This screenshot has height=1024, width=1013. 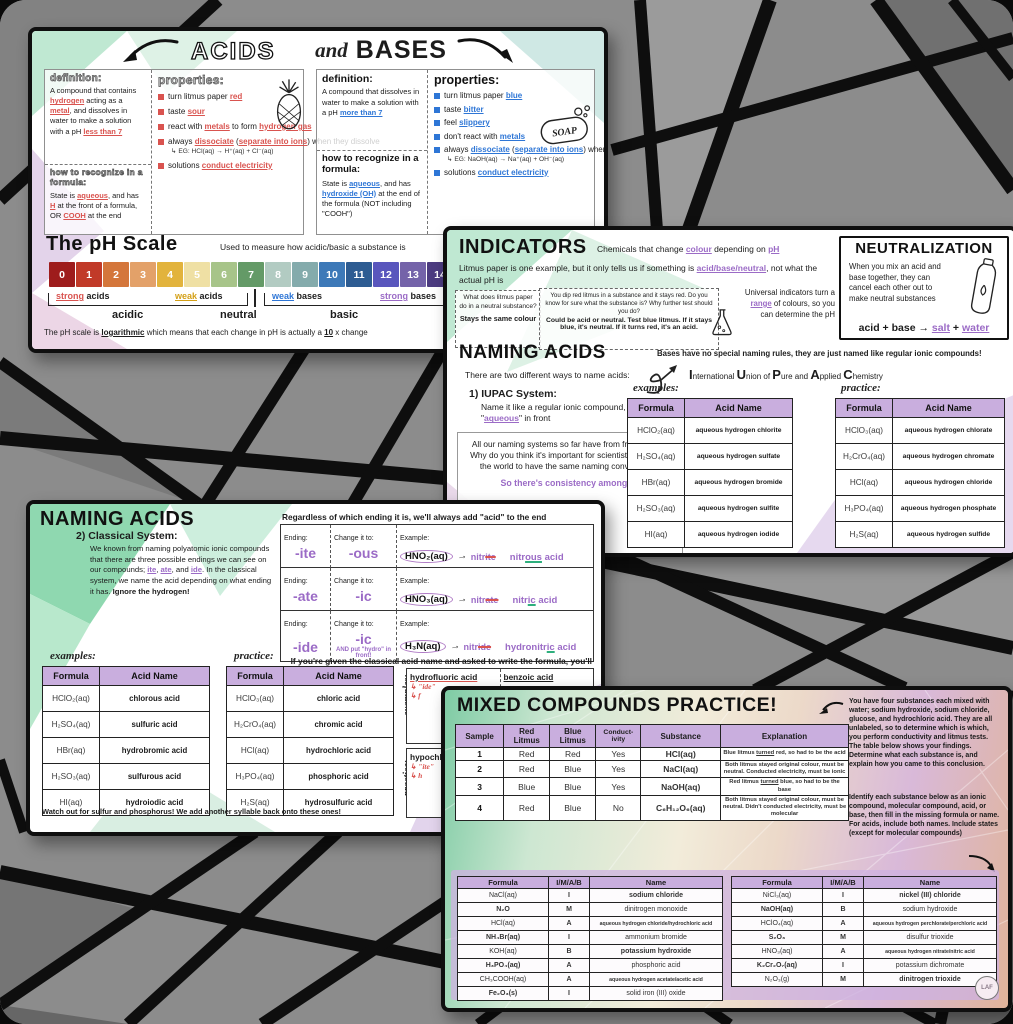 What do you see at coordinates (503, 923) in the screenshot?
I see `table-cell: HCl(aq)` at bounding box center [503, 923].